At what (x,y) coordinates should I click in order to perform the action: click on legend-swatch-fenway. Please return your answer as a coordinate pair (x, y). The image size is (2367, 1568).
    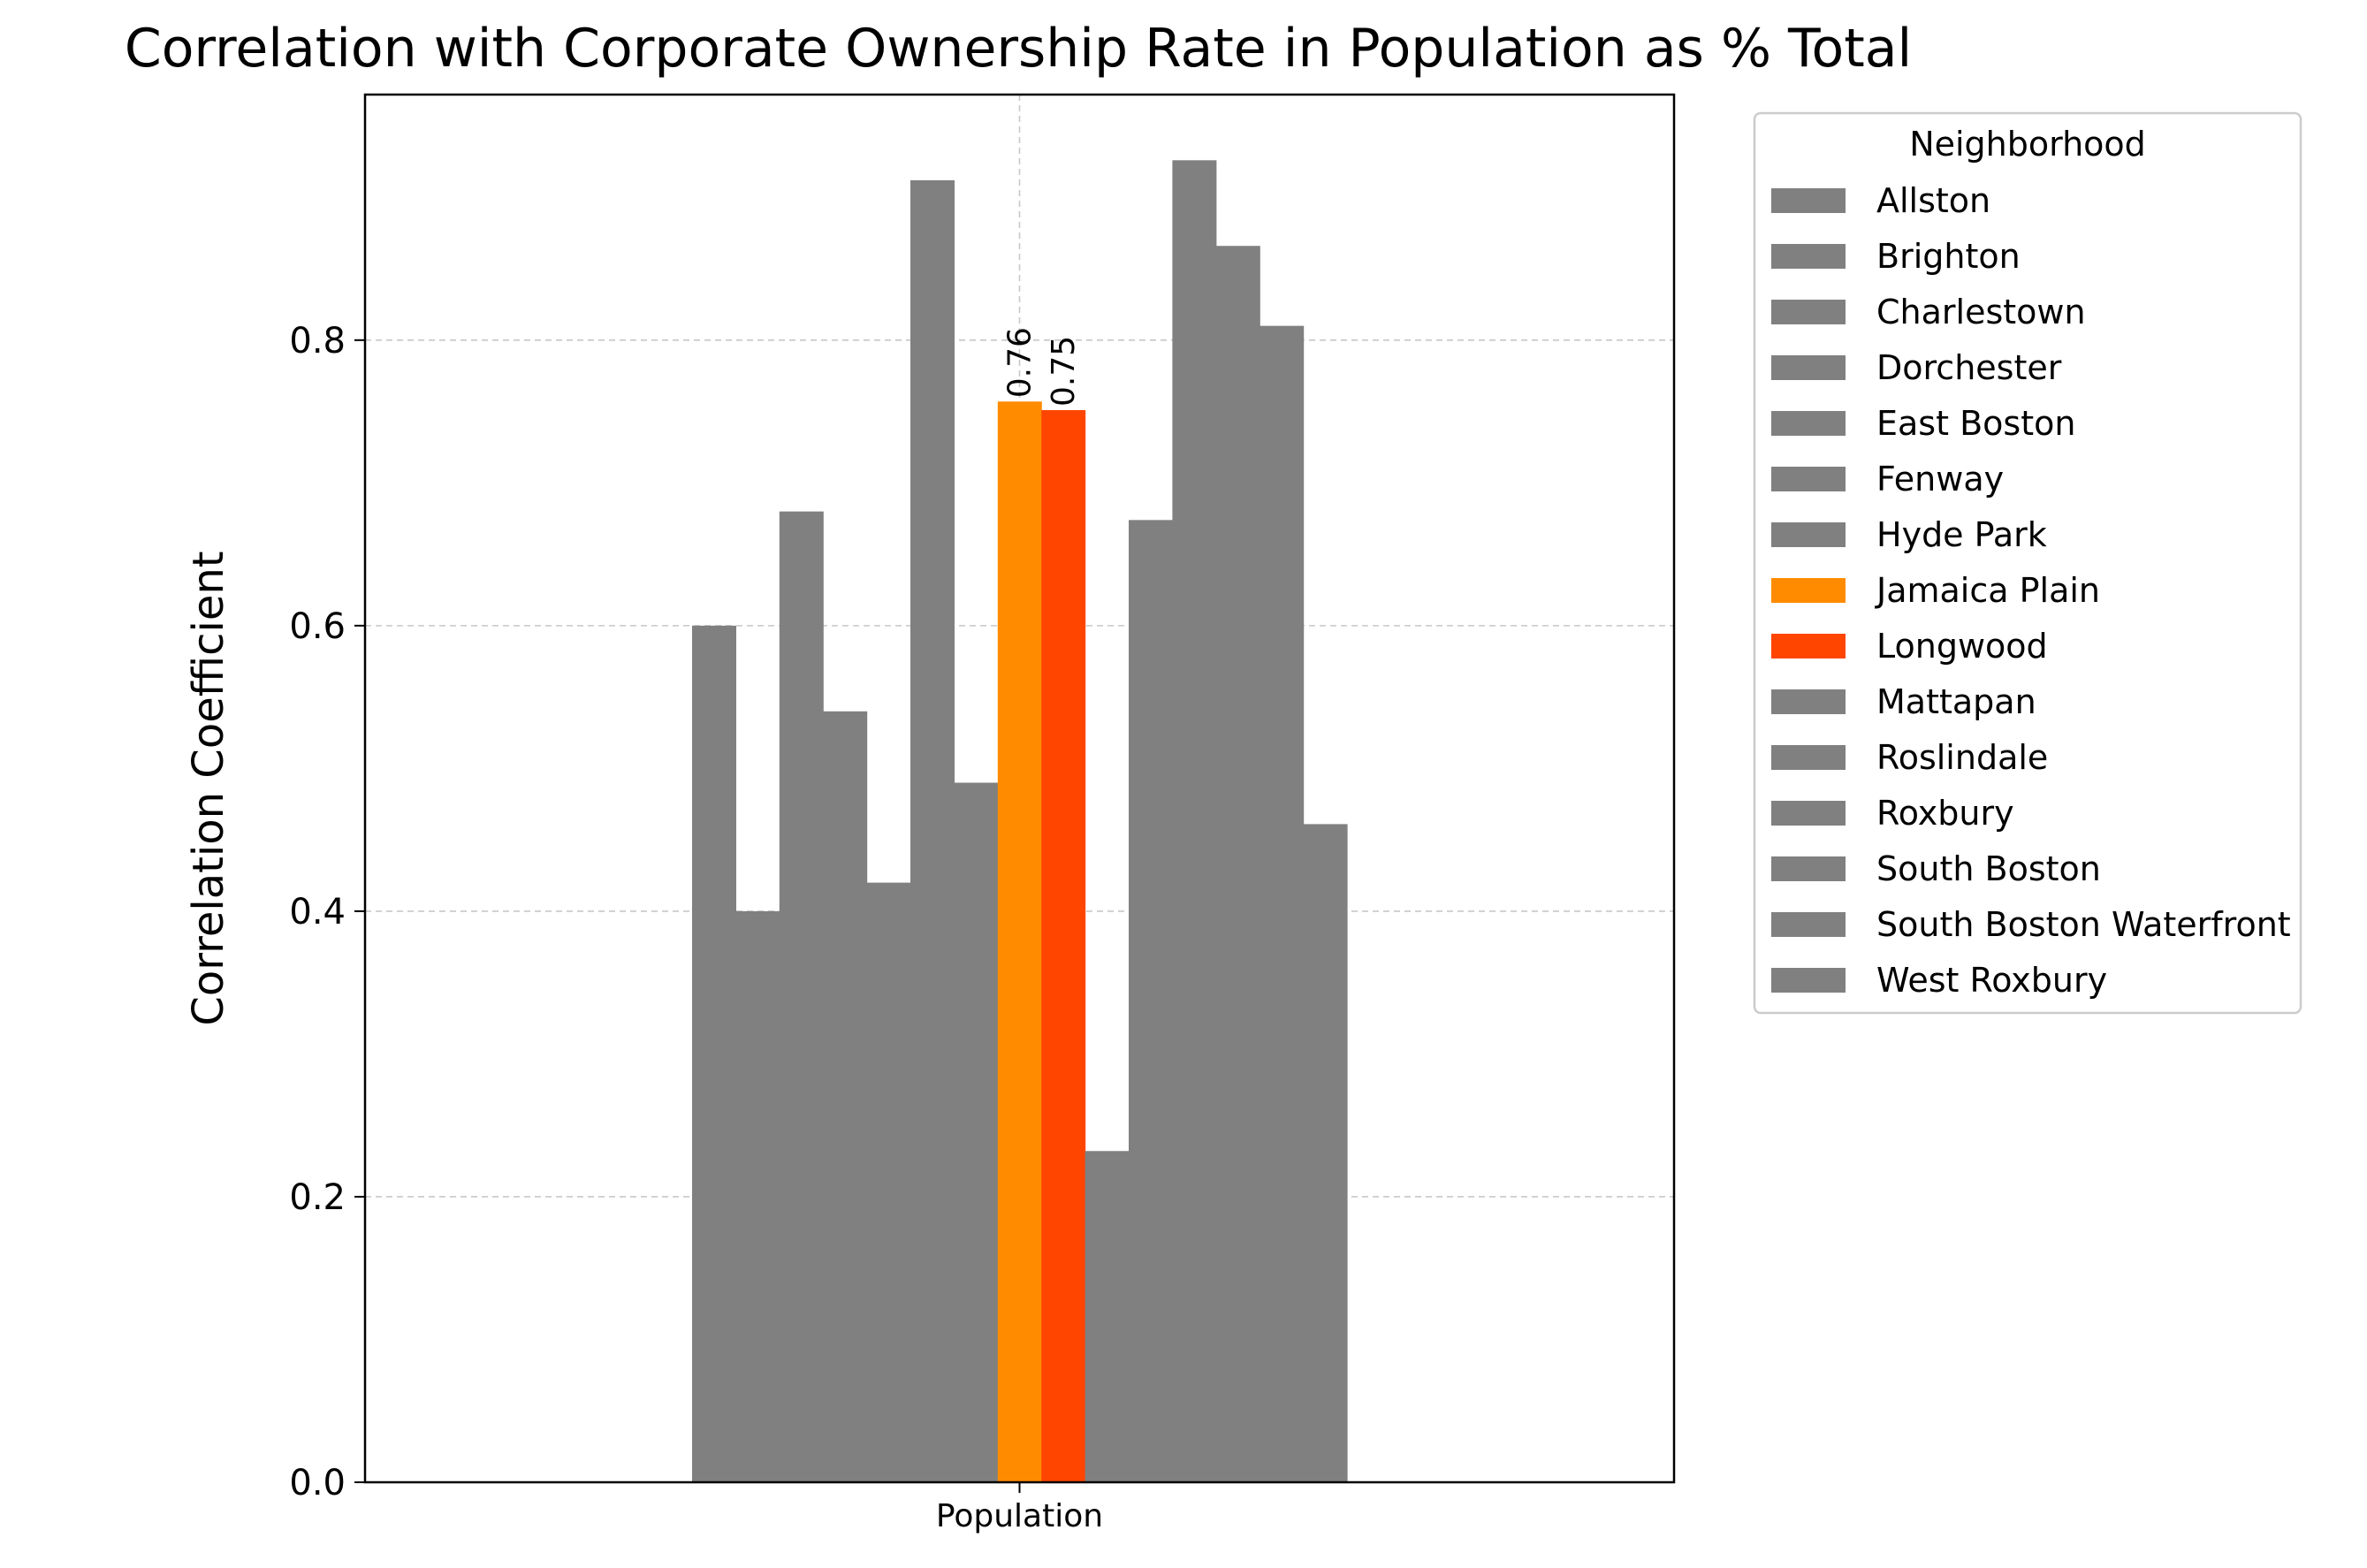
    Looking at the image, I should click on (1808, 479).